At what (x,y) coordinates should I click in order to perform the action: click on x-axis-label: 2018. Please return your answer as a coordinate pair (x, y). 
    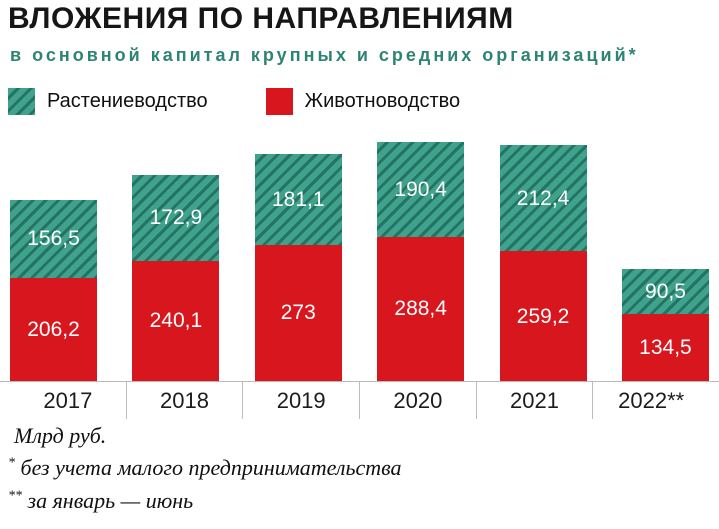
    Looking at the image, I should click on (184, 400).